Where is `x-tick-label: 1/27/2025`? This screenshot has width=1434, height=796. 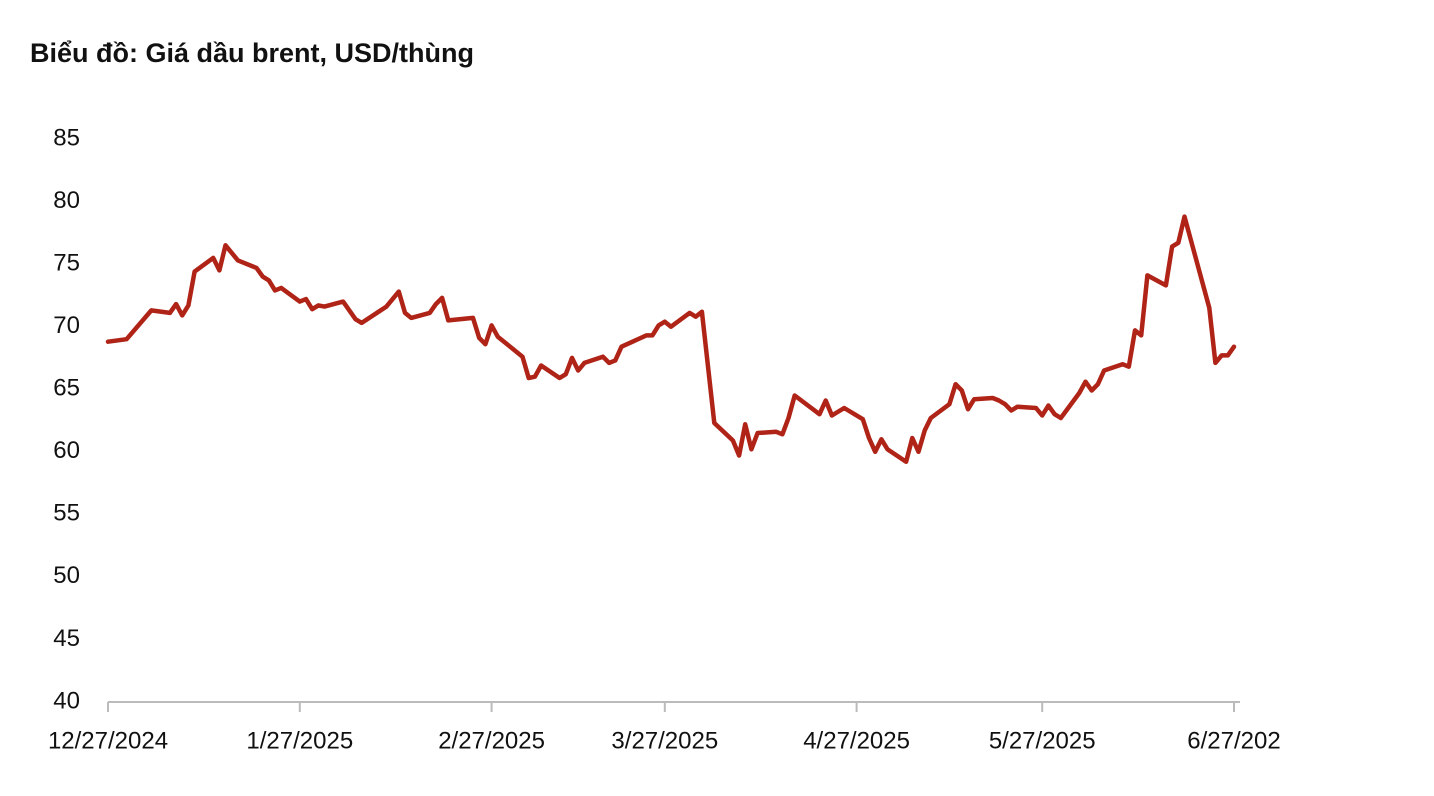 x-tick-label: 1/27/2025 is located at coordinates (299, 740).